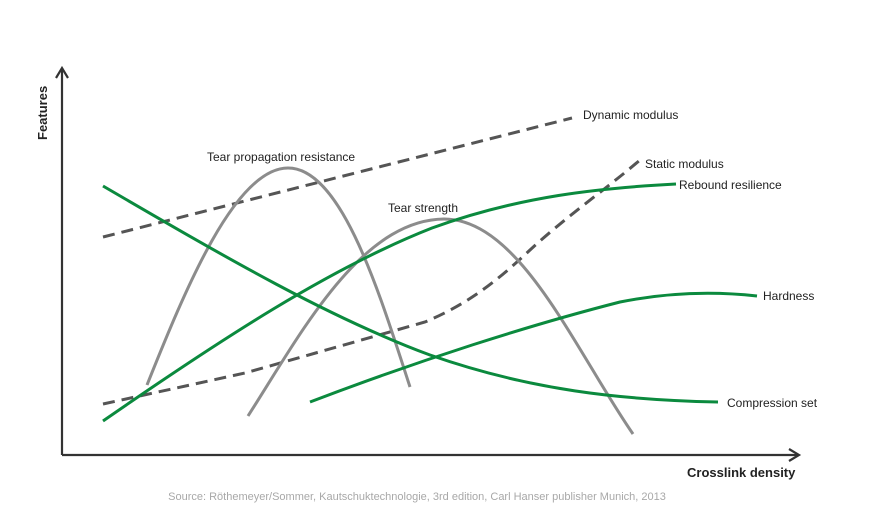 The height and width of the screenshot is (531, 869). Describe the element at coordinates (281, 157) in the screenshot. I see `tear-propagation-resistance-label: Tear propagation resistance` at that location.